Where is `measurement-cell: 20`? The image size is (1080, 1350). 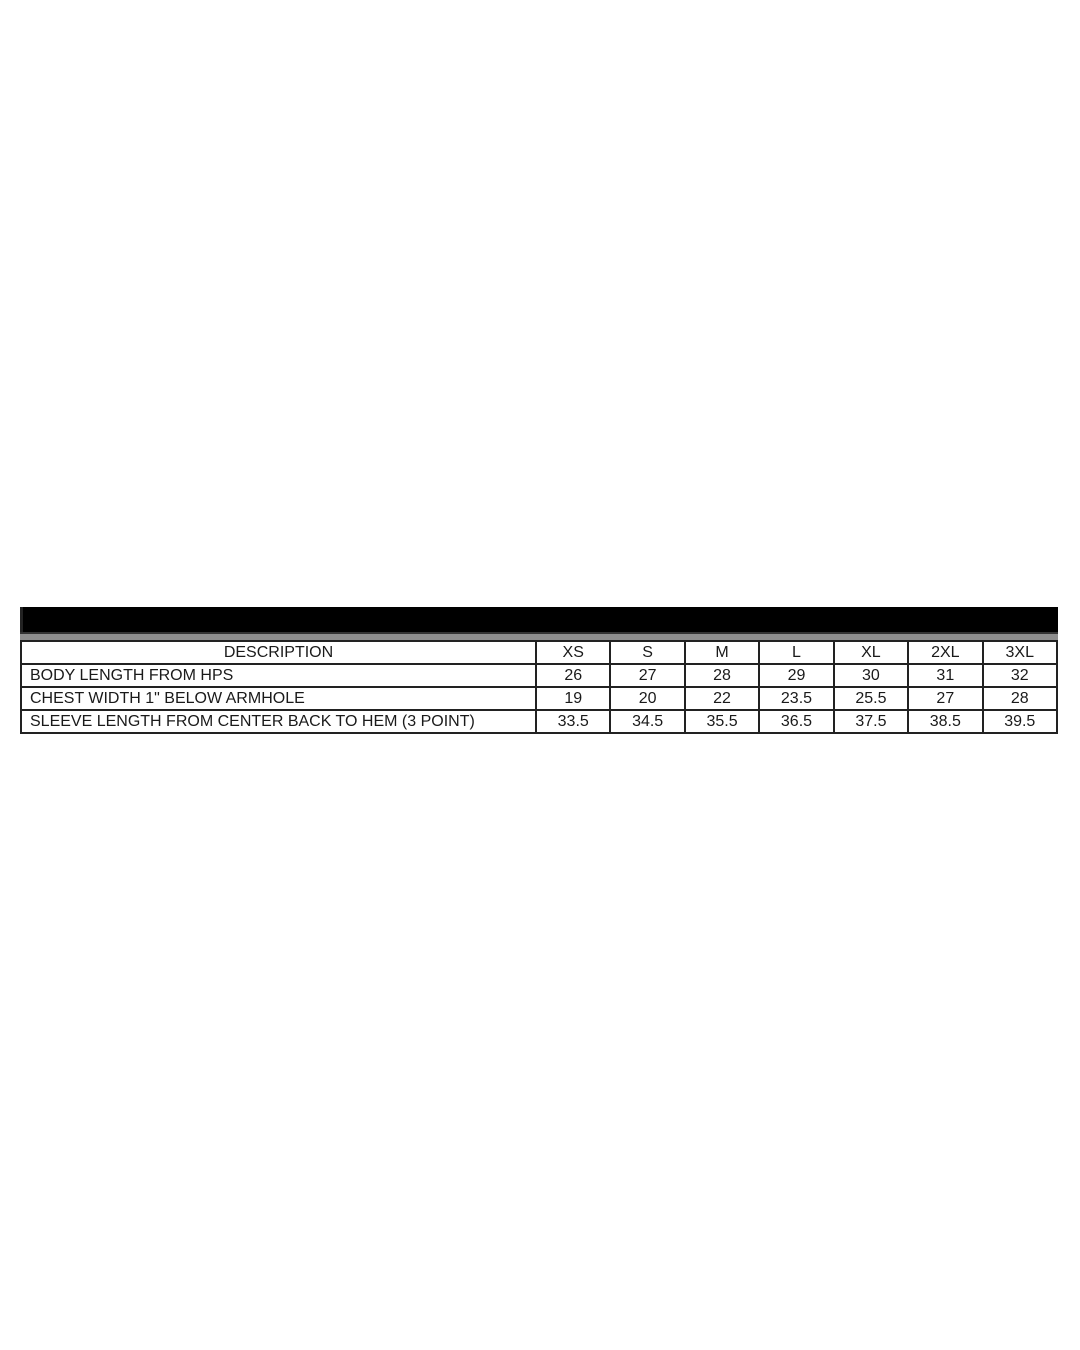
measurement-cell: 20 is located at coordinates (647, 698).